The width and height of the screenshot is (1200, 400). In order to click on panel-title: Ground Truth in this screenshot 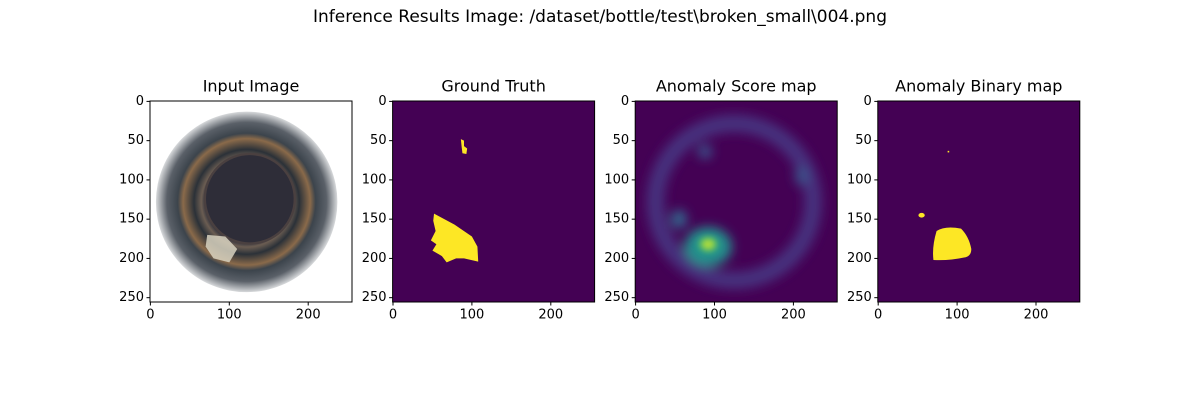, I will do `click(493, 86)`.